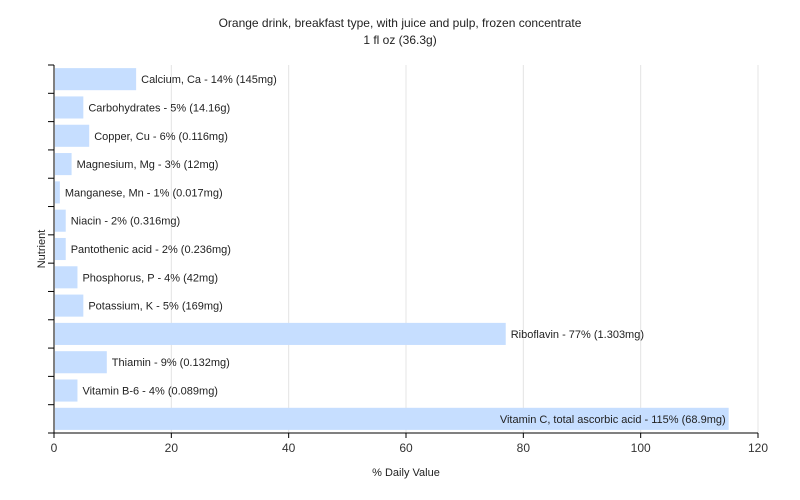  I want to click on chart-subtitle: 1 fl oz (36.3g), so click(399, 40).